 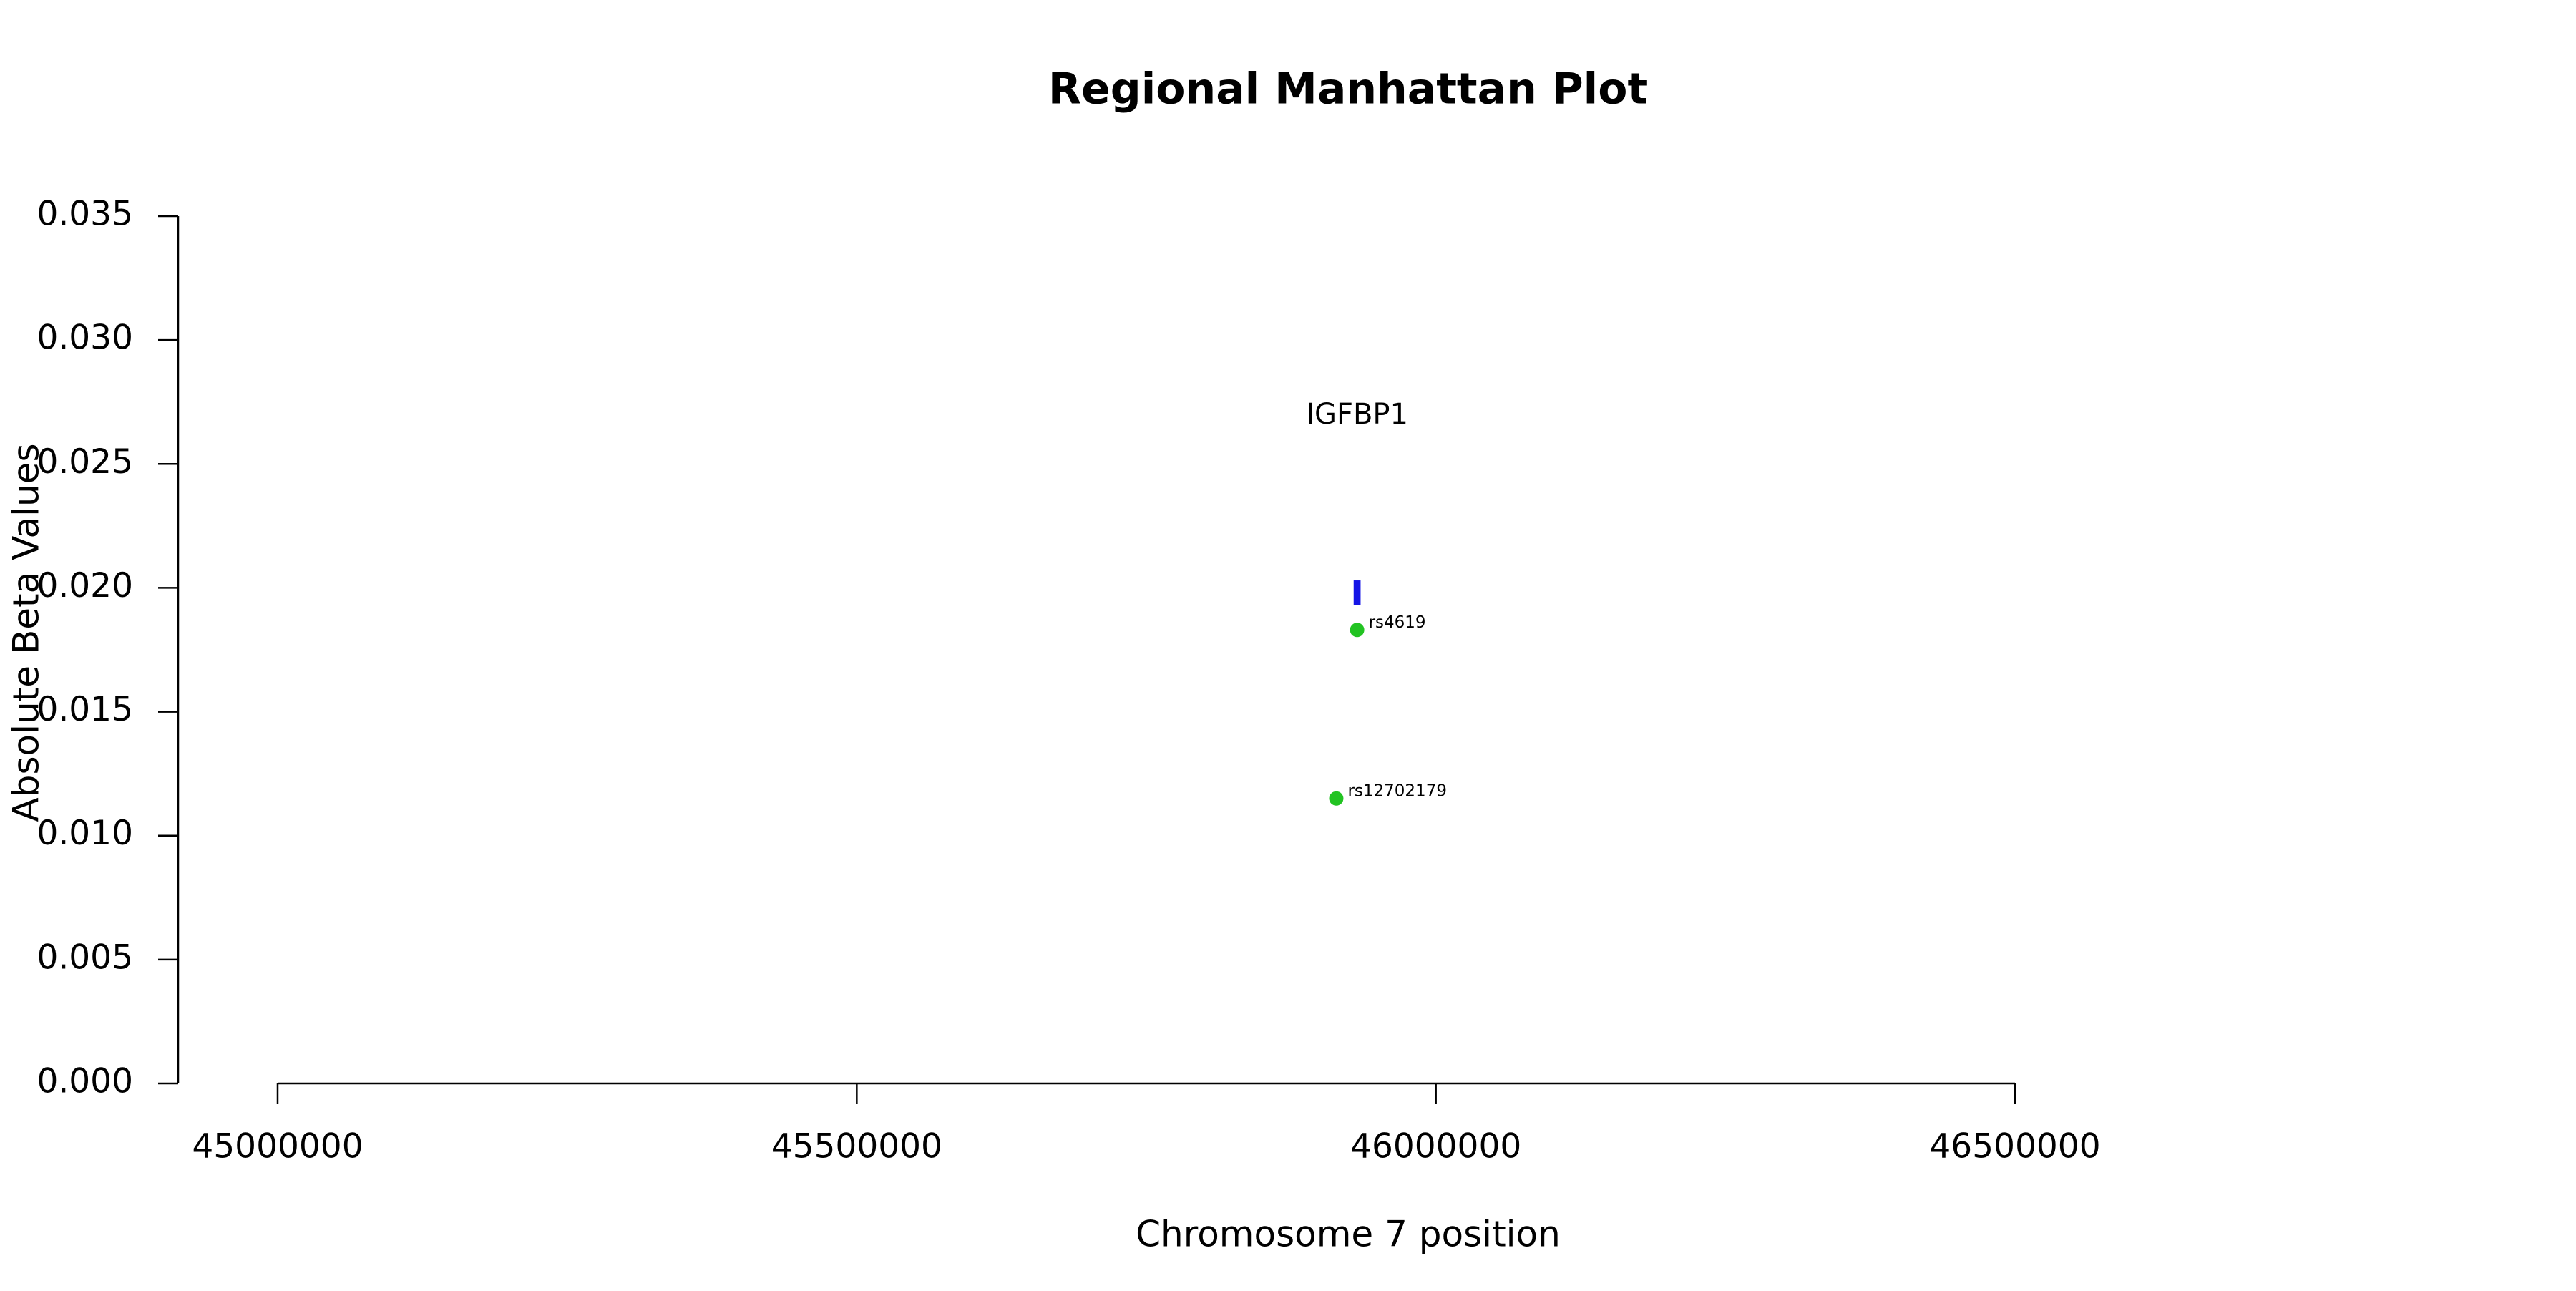 I want to click on x-tick-label: 45000000, so click(x=277, y=1146).